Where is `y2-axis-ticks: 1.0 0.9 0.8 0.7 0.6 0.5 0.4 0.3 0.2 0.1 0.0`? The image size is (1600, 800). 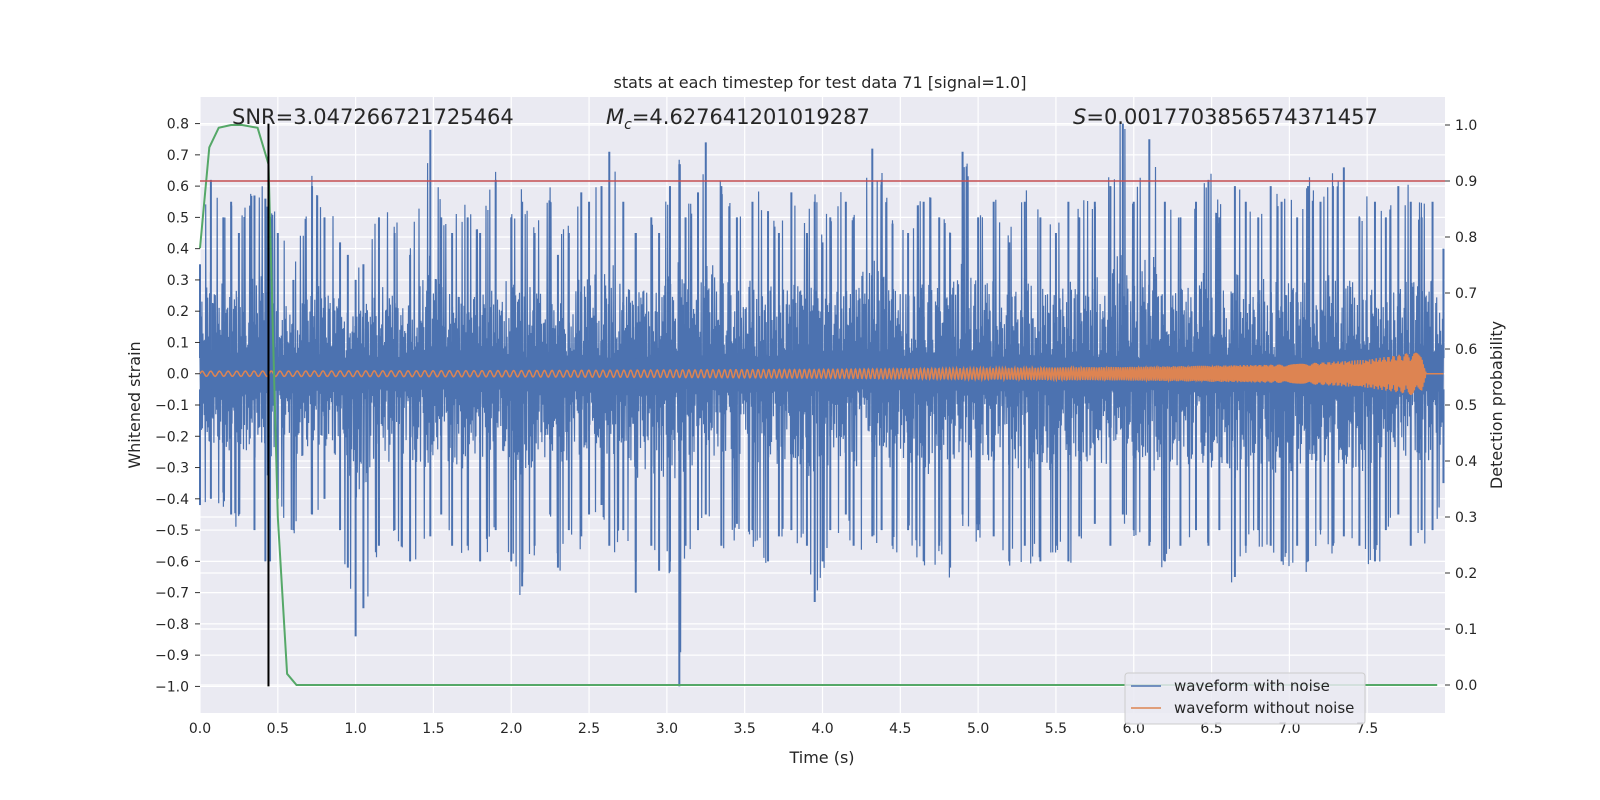 y2-axis-ticks: 1.0 0.9 0.8 0.7 0.6 0.5 0.4 0.3 0.2 0.1 0.0 is located at coordinates (1461, 406).